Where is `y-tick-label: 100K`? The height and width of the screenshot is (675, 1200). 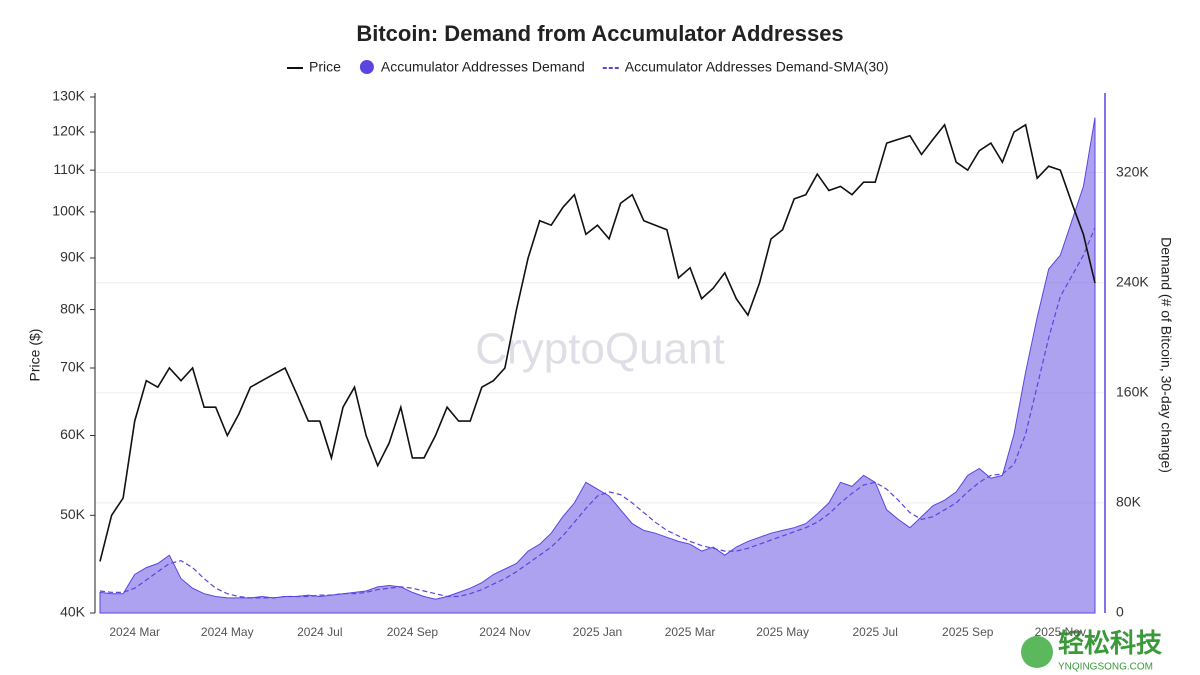 y-tick-label: 100K is located at coordinates (68, 211).